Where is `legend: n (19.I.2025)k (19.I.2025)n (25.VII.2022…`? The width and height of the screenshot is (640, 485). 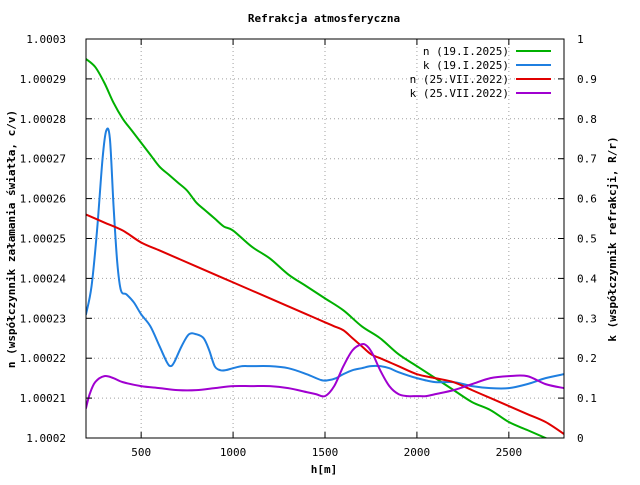 legend: n (19.I.2025)k (19.I.2025)n (25.VII.2022… is located at coordinates (480, 72).